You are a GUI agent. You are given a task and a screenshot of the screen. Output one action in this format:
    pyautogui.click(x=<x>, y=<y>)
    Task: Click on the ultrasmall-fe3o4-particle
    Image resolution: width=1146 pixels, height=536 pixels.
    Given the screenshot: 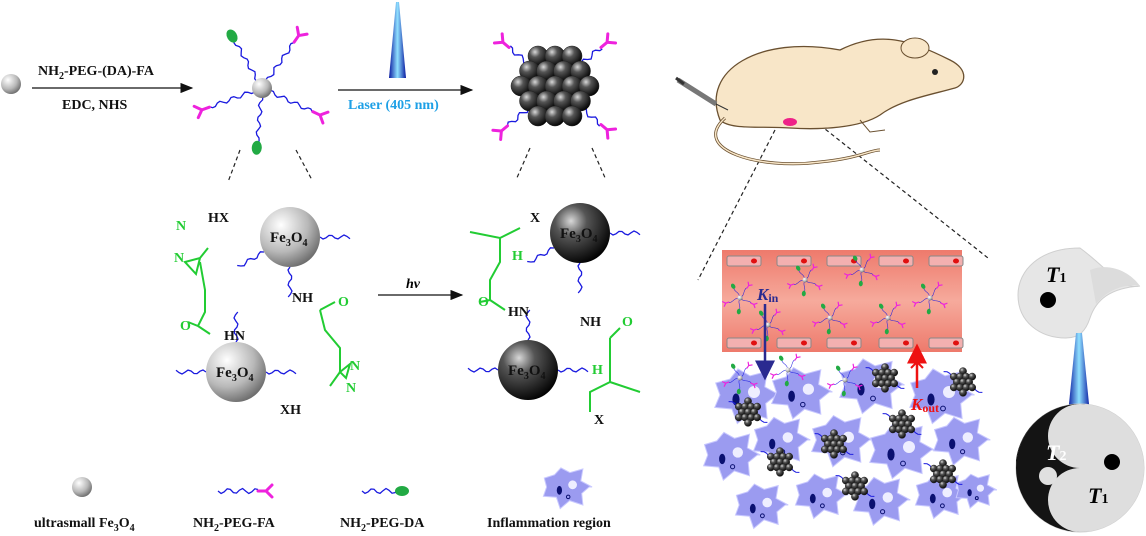 What is the action you would take?
    pyautogui.click(x=11, y=84)
    